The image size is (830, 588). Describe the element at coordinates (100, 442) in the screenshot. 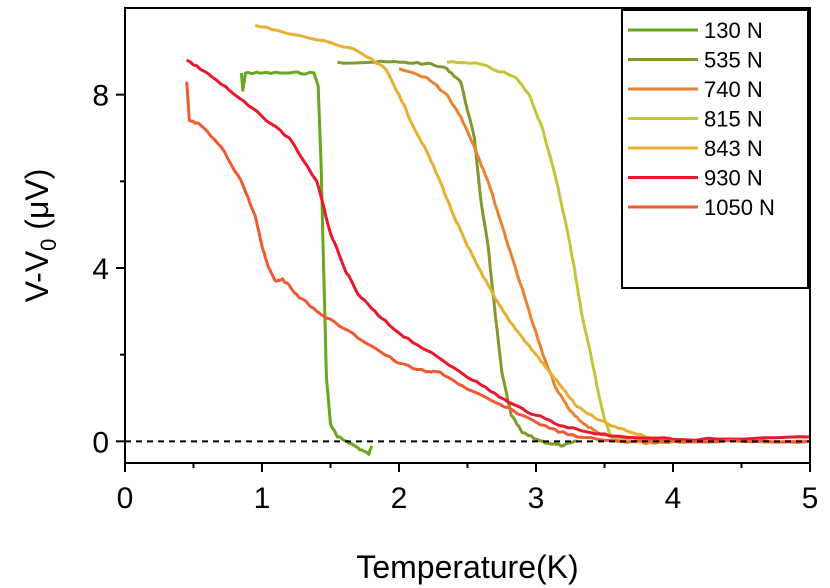

I see `y-tick-label: 0` at that location.